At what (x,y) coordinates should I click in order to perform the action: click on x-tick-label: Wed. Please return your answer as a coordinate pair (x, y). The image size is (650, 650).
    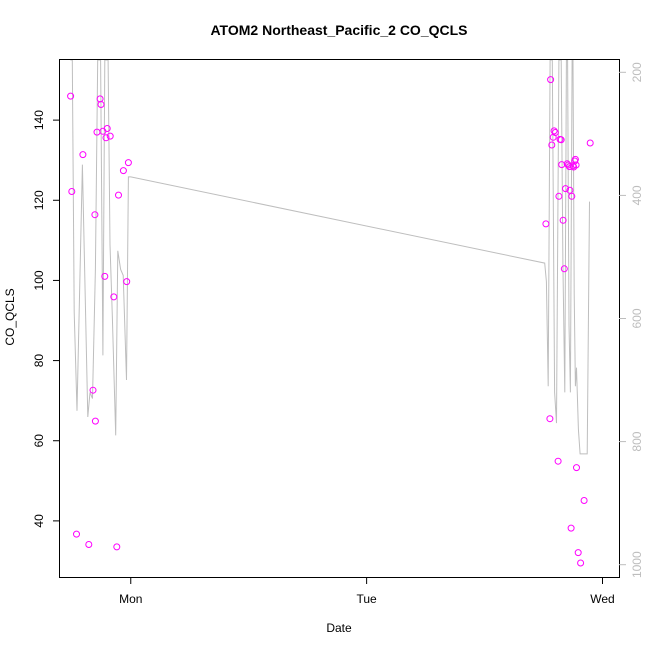
    Looking at the image, I should click on (602, 599).